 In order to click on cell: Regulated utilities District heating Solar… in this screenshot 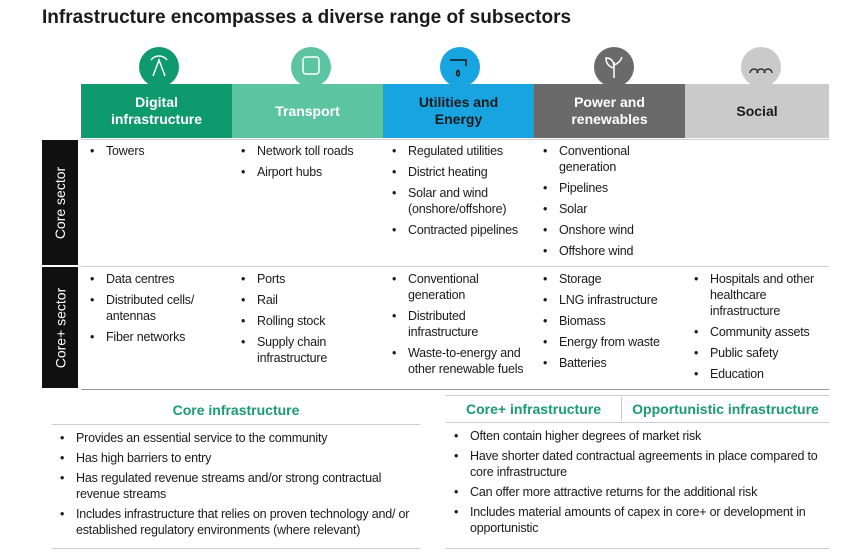, I will do `click(460, 193)`.